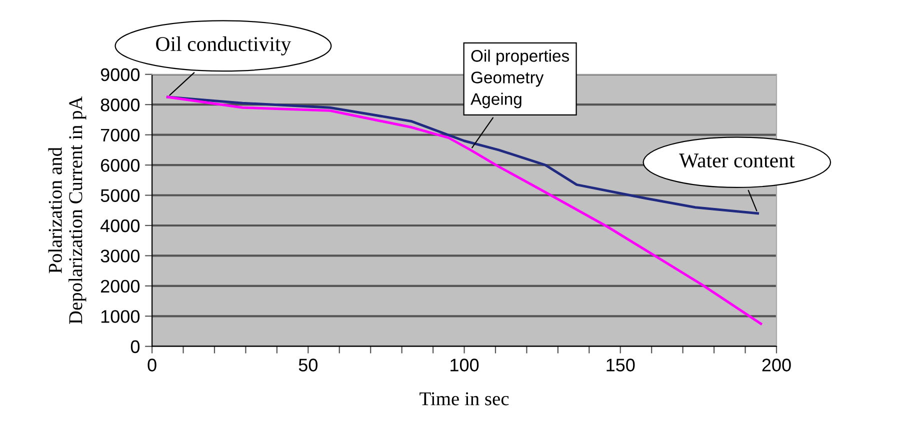  Describe the element at coordinates (224, 46) in the screenshot. I see `annotation: Oil conductivity` at that location.